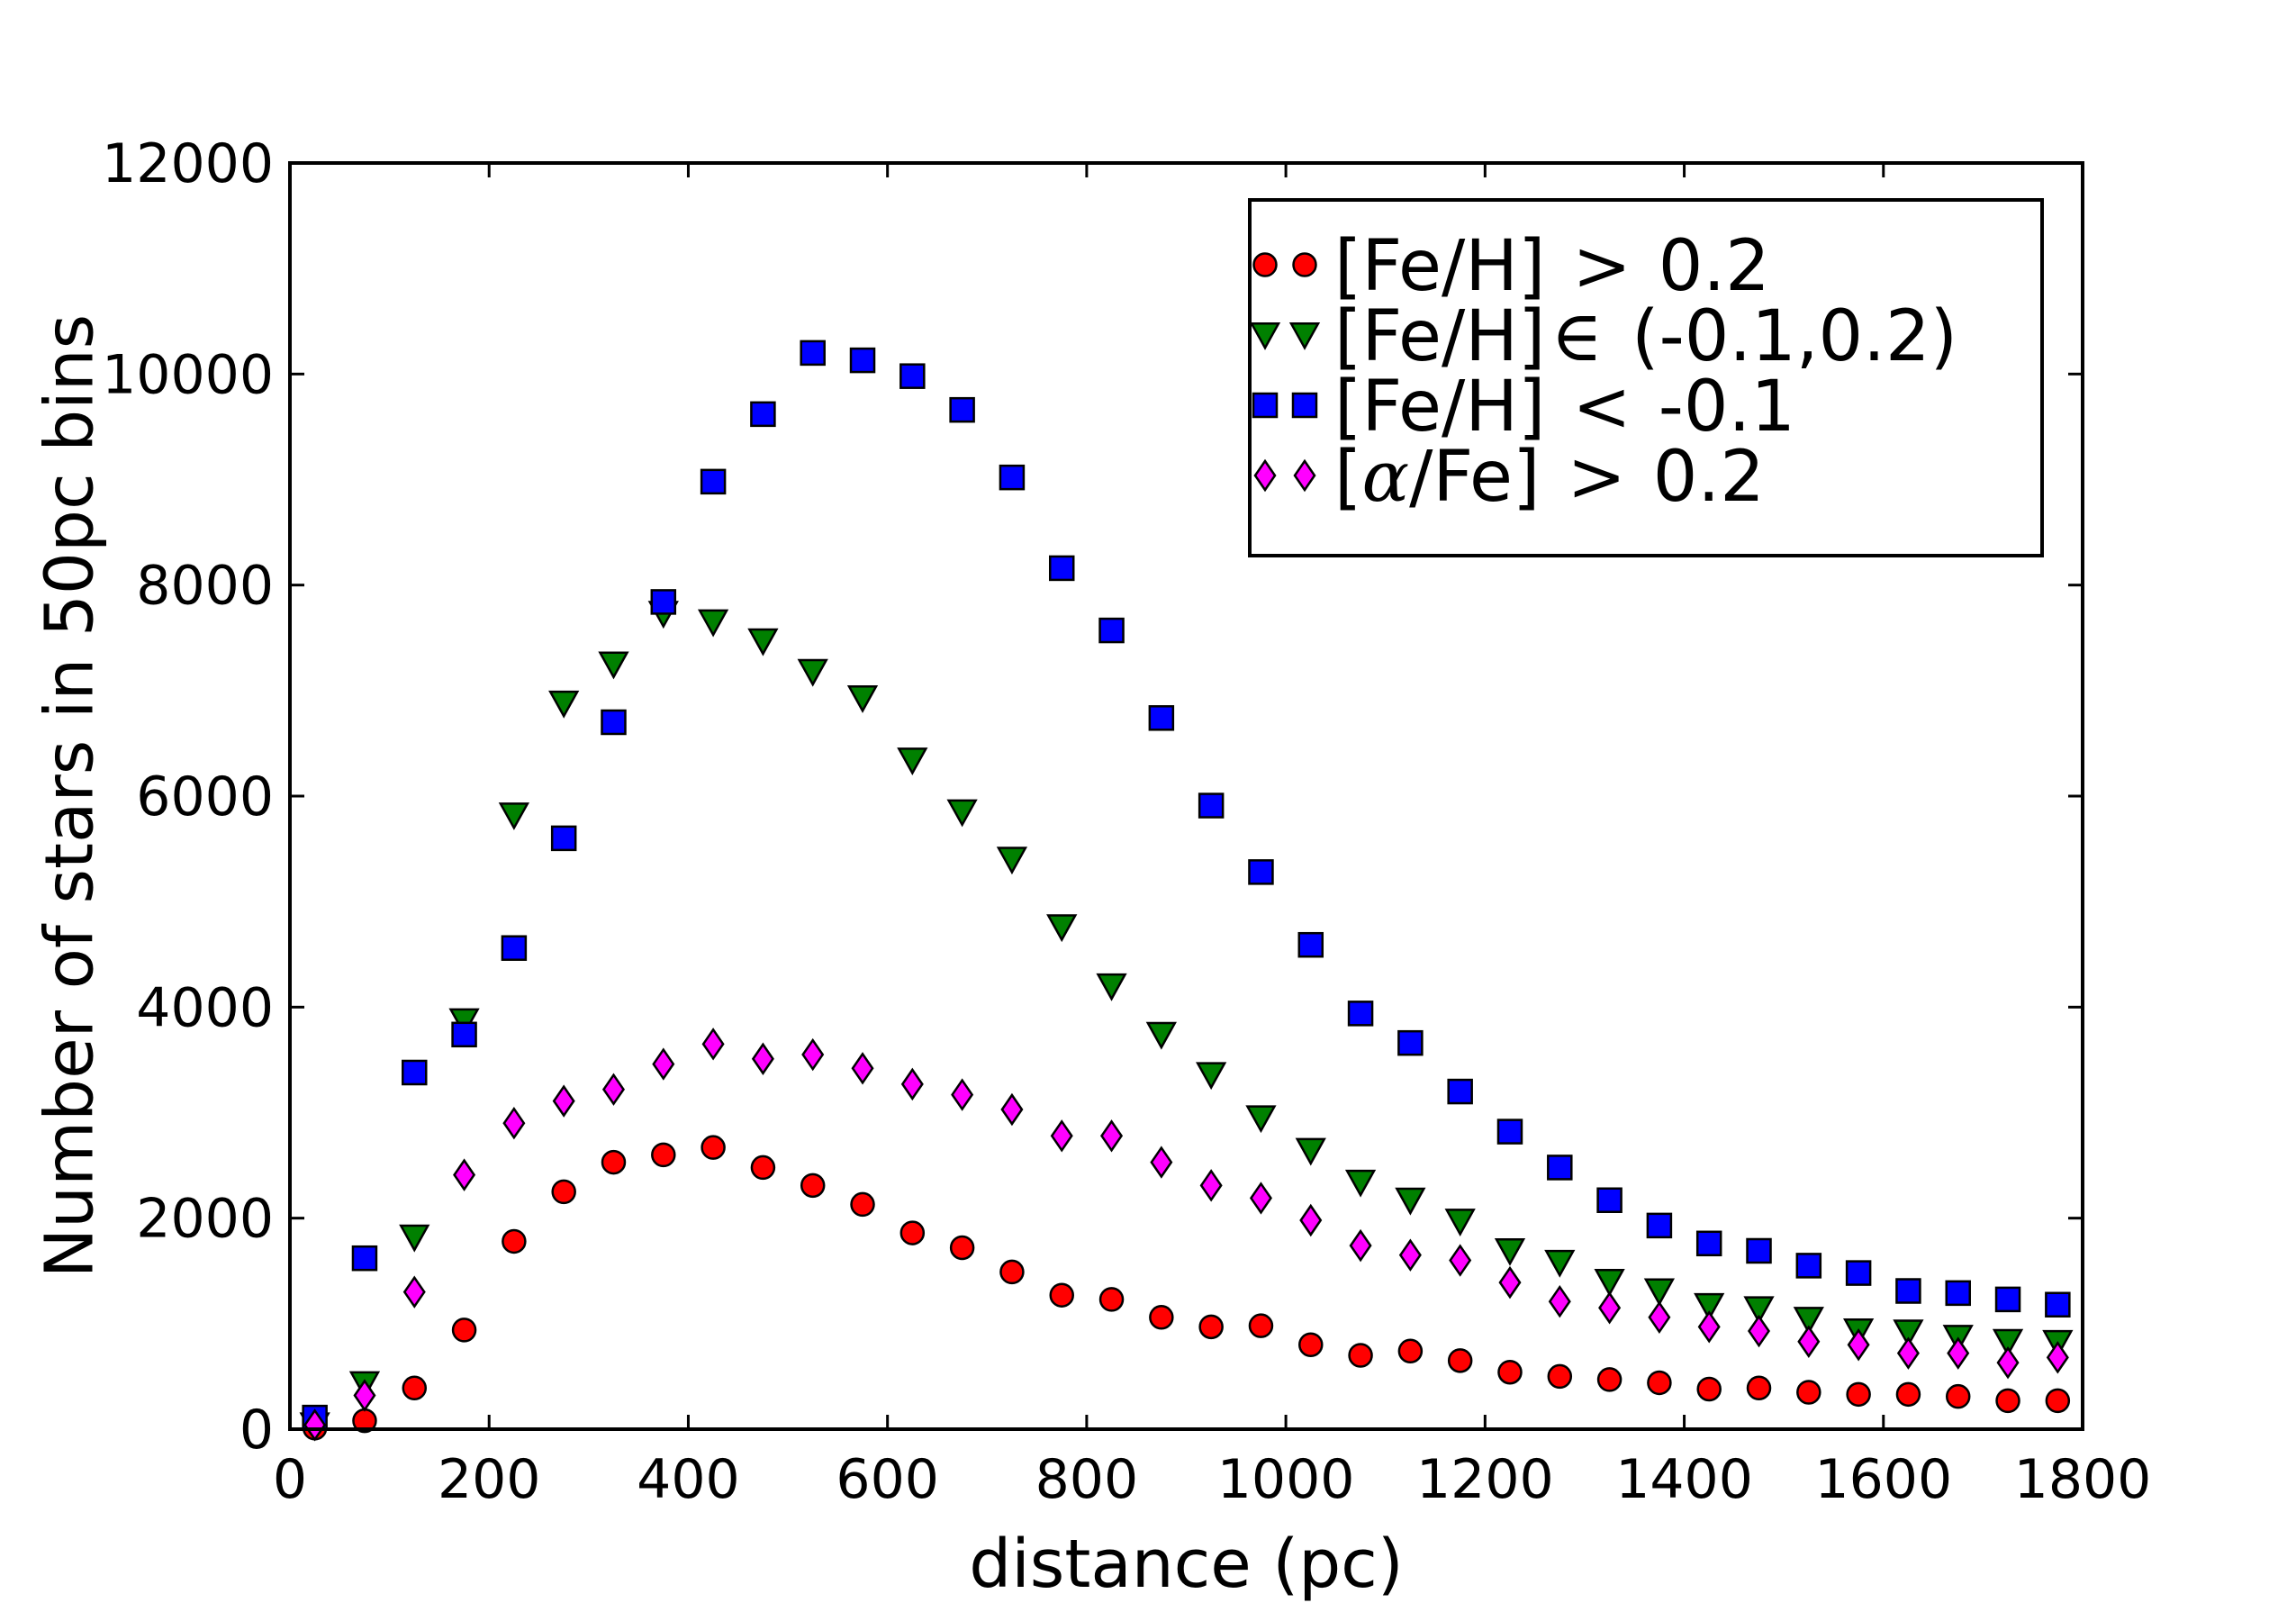 The image size is (2296, 1621). Describe the element at coordinates (205, 1008) in the screenshot. I see `y-tick-label: 4000` at that location.